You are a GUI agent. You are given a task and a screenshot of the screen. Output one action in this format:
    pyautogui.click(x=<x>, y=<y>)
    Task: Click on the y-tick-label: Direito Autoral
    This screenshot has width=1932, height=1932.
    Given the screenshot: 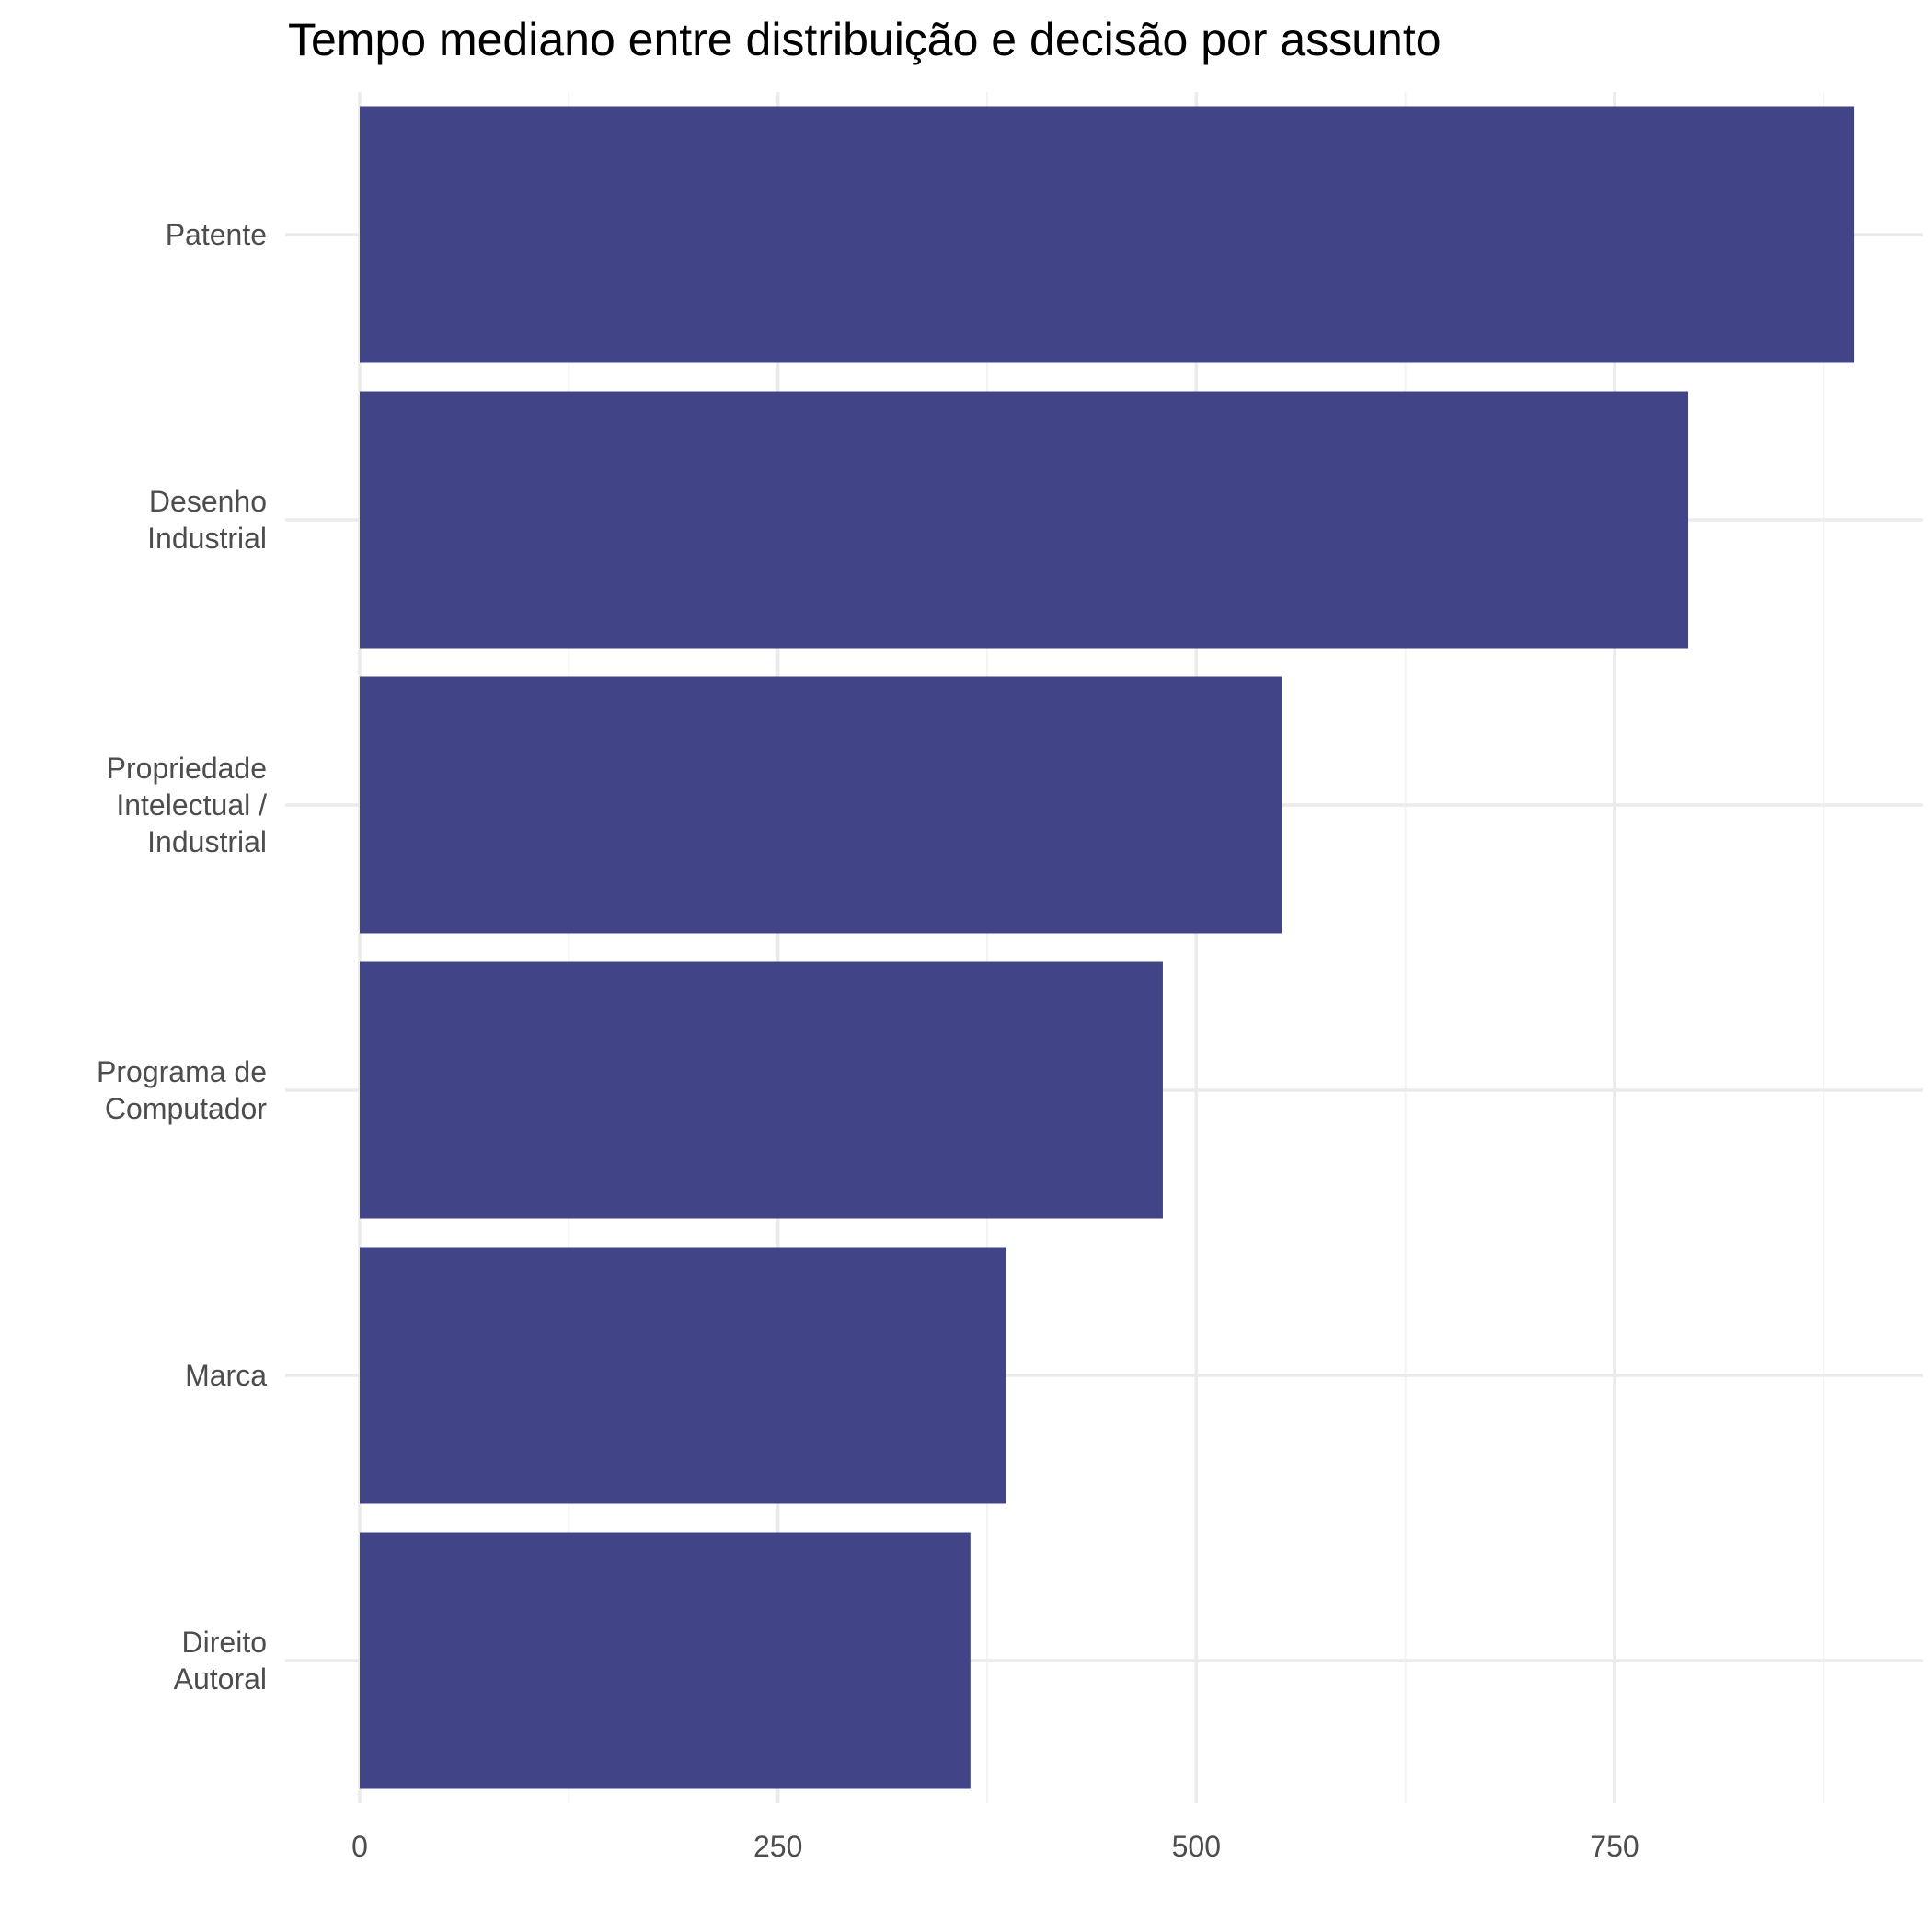 What is the action you would take?
    pyautogui.click(x=220, y=1661)
    